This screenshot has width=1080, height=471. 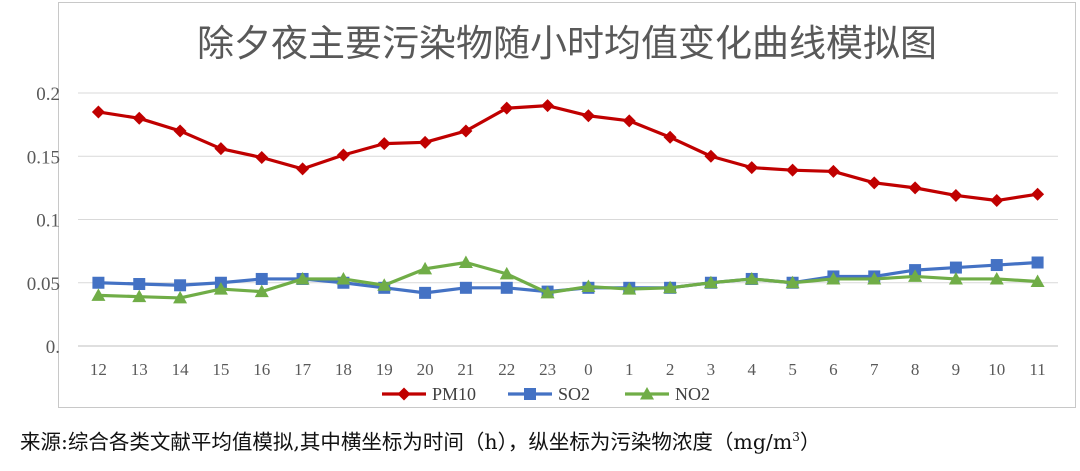 I want to click on x-tick-label: 20, so click(x=425, y=369).